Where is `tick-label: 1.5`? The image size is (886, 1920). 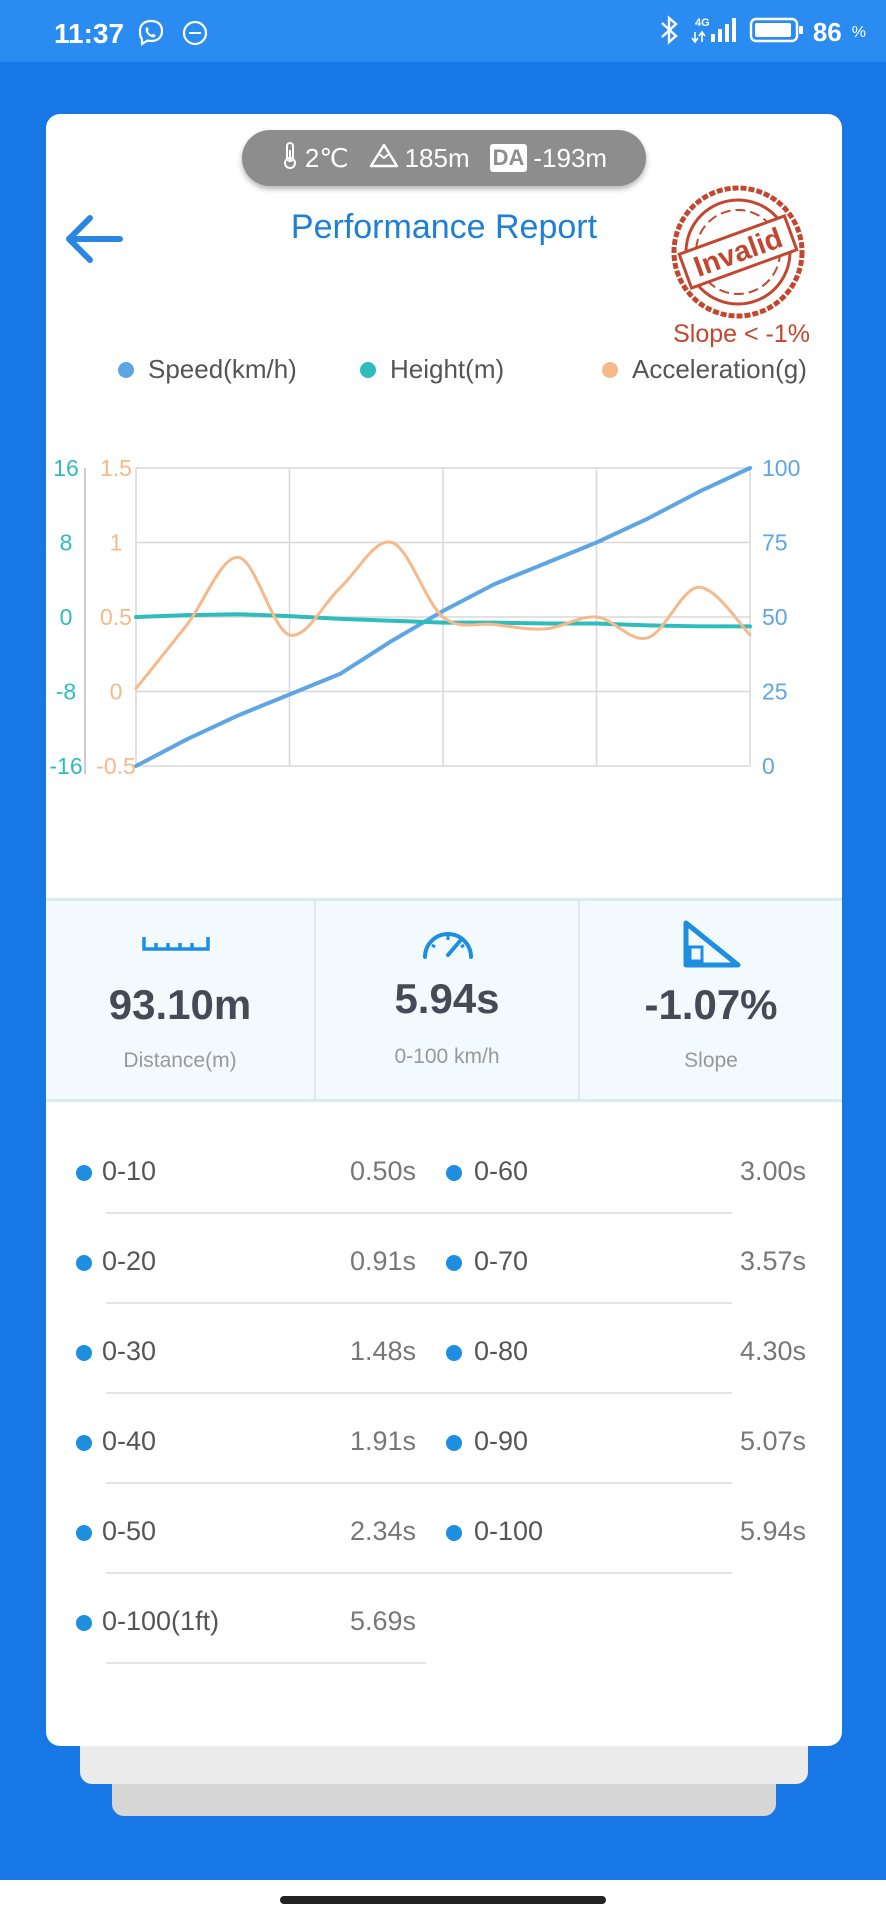
tick-label: 1.5 is located at coordinates (116, 468).